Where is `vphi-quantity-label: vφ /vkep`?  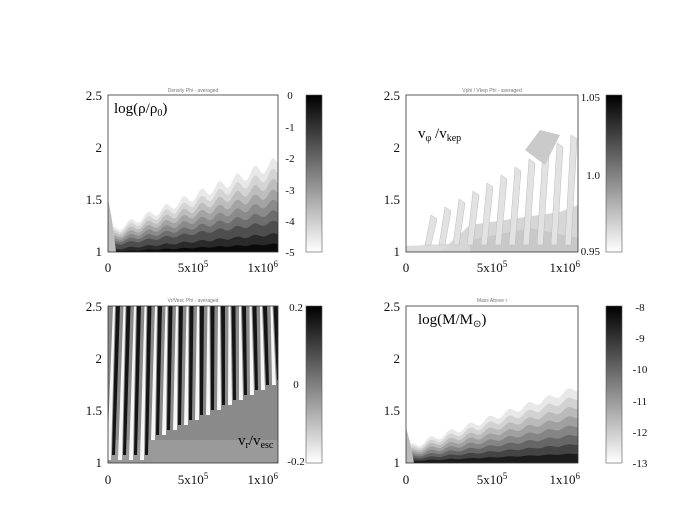 vphi-quantity-label: vφ /vkep is located at coordinates (439, 135).